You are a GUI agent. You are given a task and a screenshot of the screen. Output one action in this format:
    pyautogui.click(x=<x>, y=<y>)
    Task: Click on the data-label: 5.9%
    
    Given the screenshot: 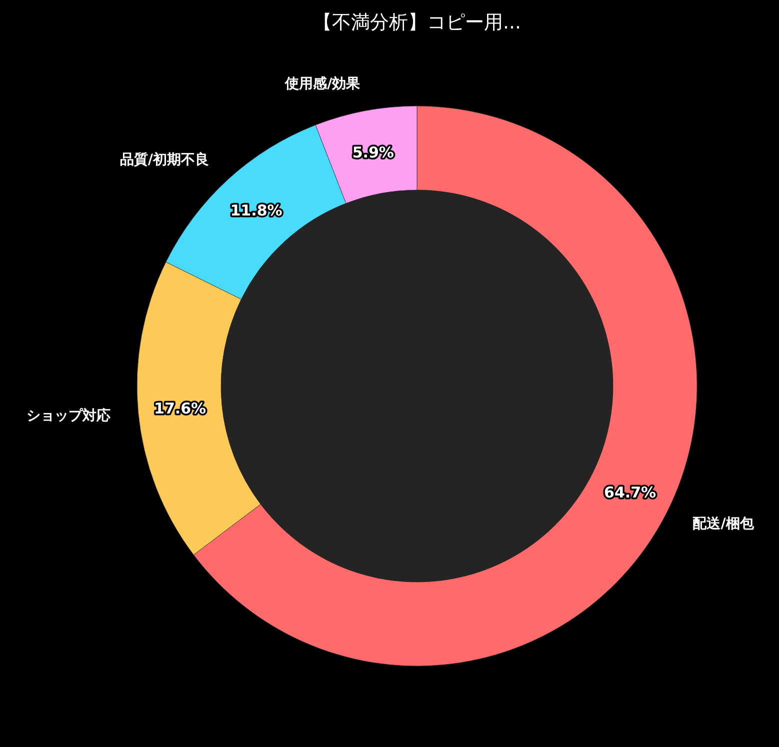 What is the action you would take?
    pyautogui.click(x=373, y=152)
    